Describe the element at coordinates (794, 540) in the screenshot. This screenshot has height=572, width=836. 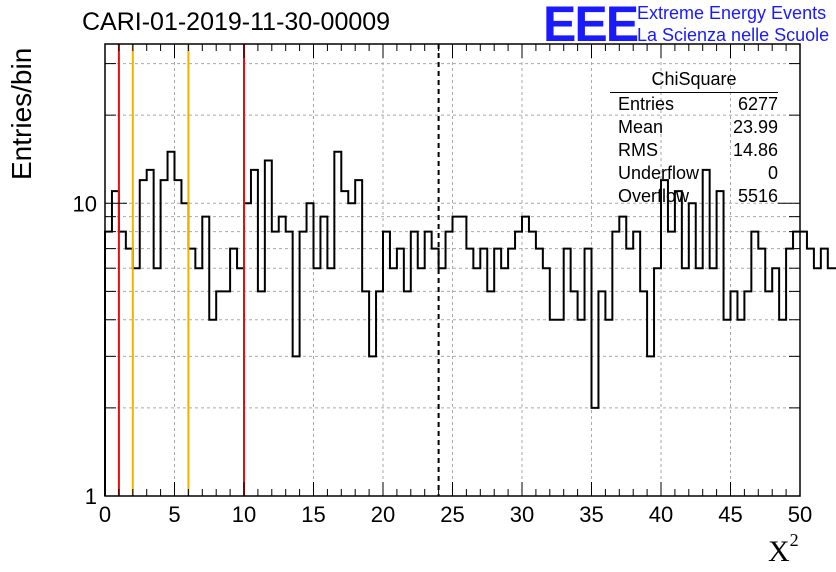
I see `x-axis-label-superscript: 2` at that location.